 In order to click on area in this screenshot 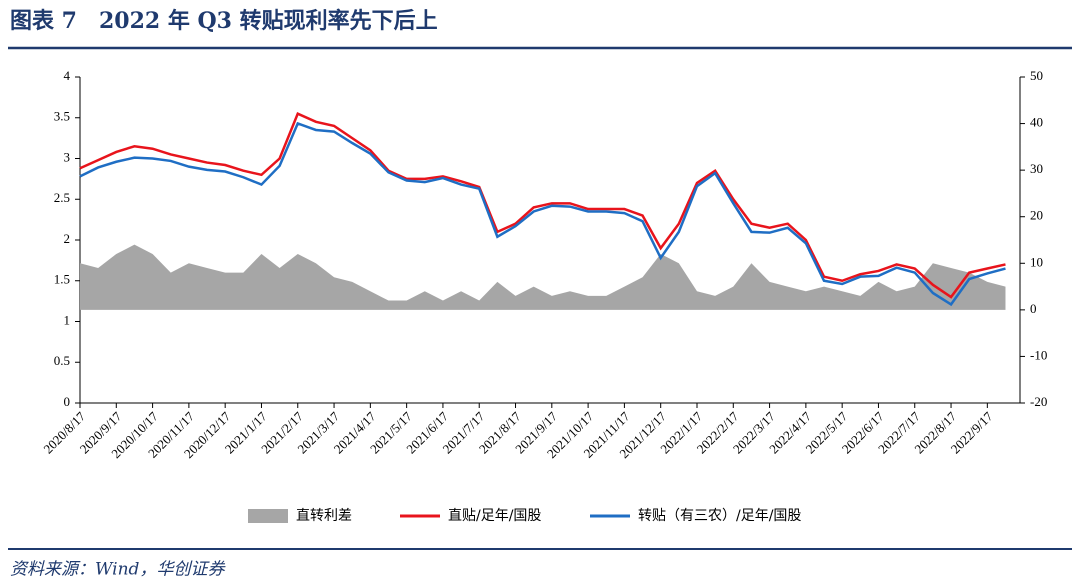, I will do `click(543, 277)`.